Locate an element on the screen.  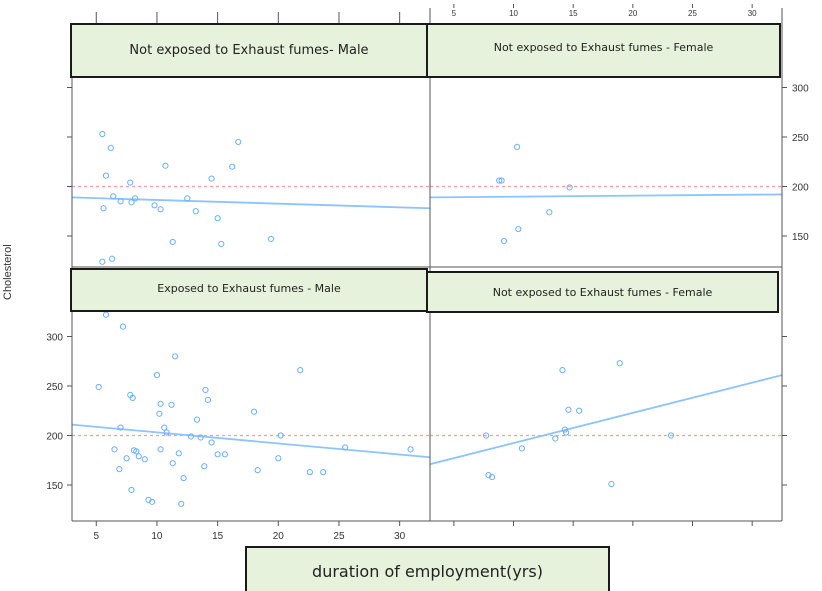
y-axis-title: Cholesterol is located at coordinates (8, 272).